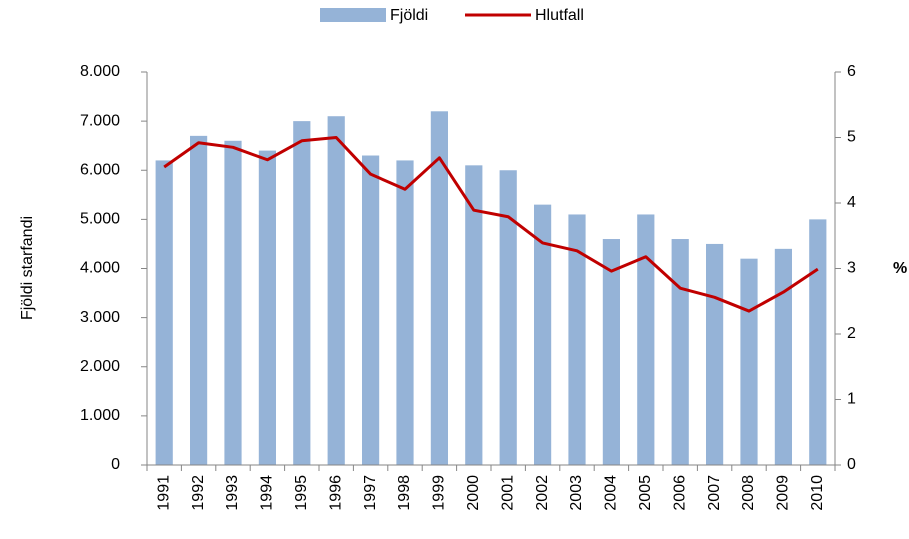  I want to click on x-tick-label: 1997, so click(370, 493).